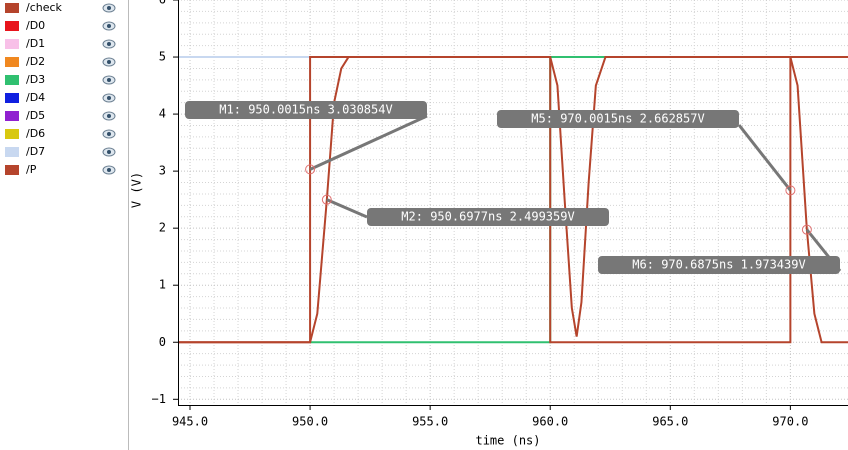  I want to click on x-tick-label: 965.0, so click(670, 422).